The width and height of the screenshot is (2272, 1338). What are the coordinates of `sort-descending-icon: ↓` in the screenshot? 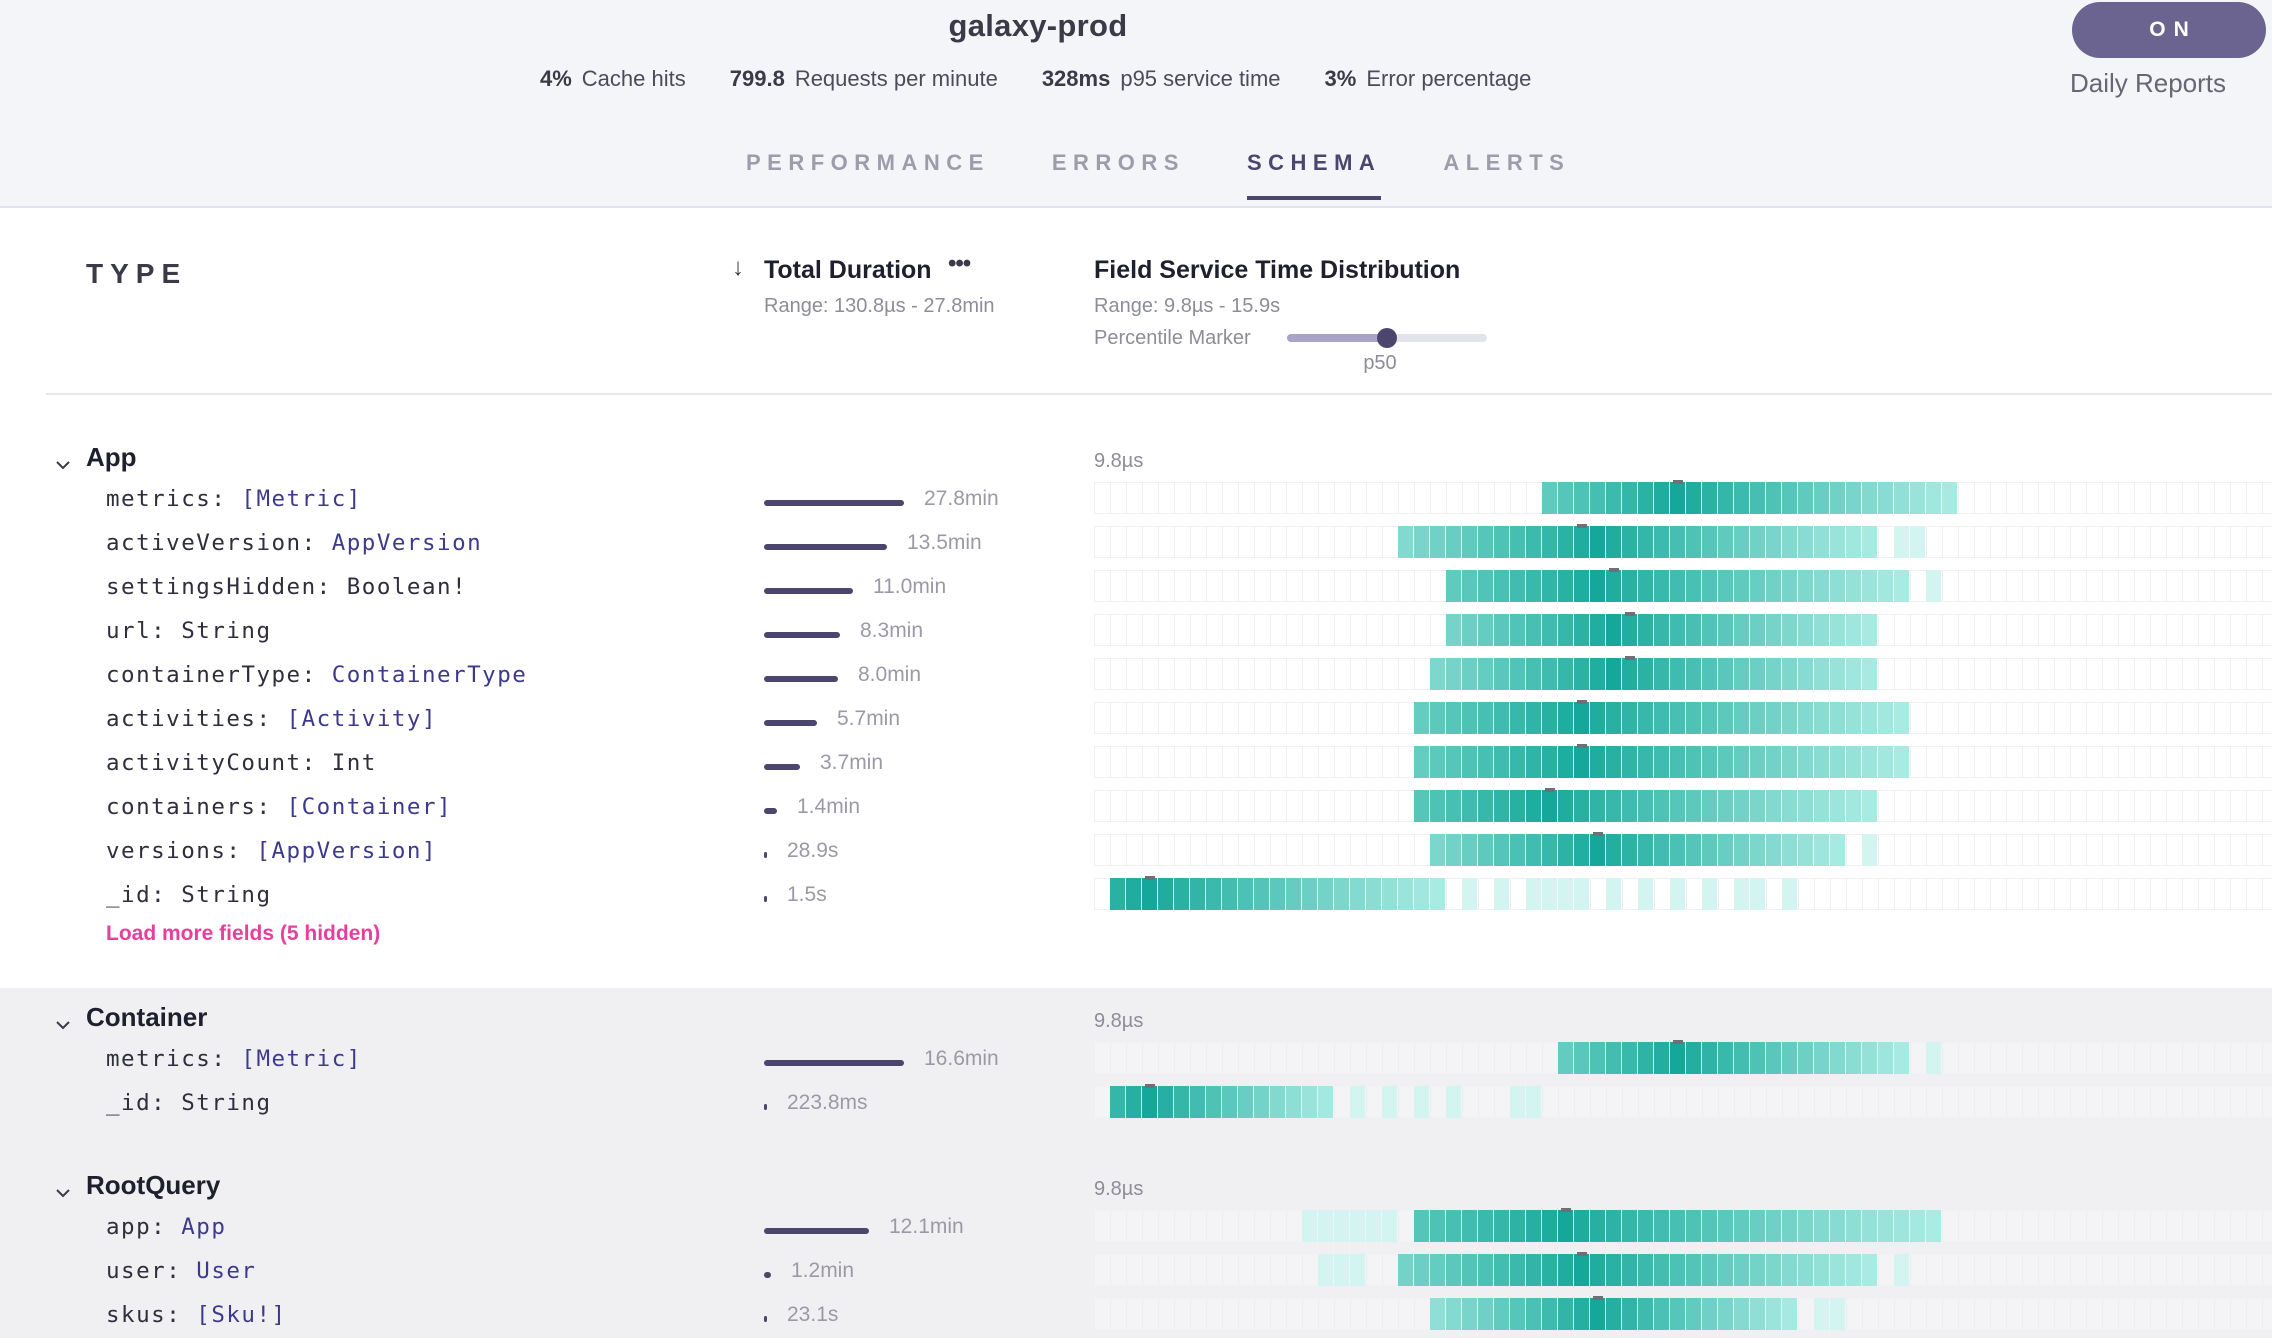 It's located at (738, 267).